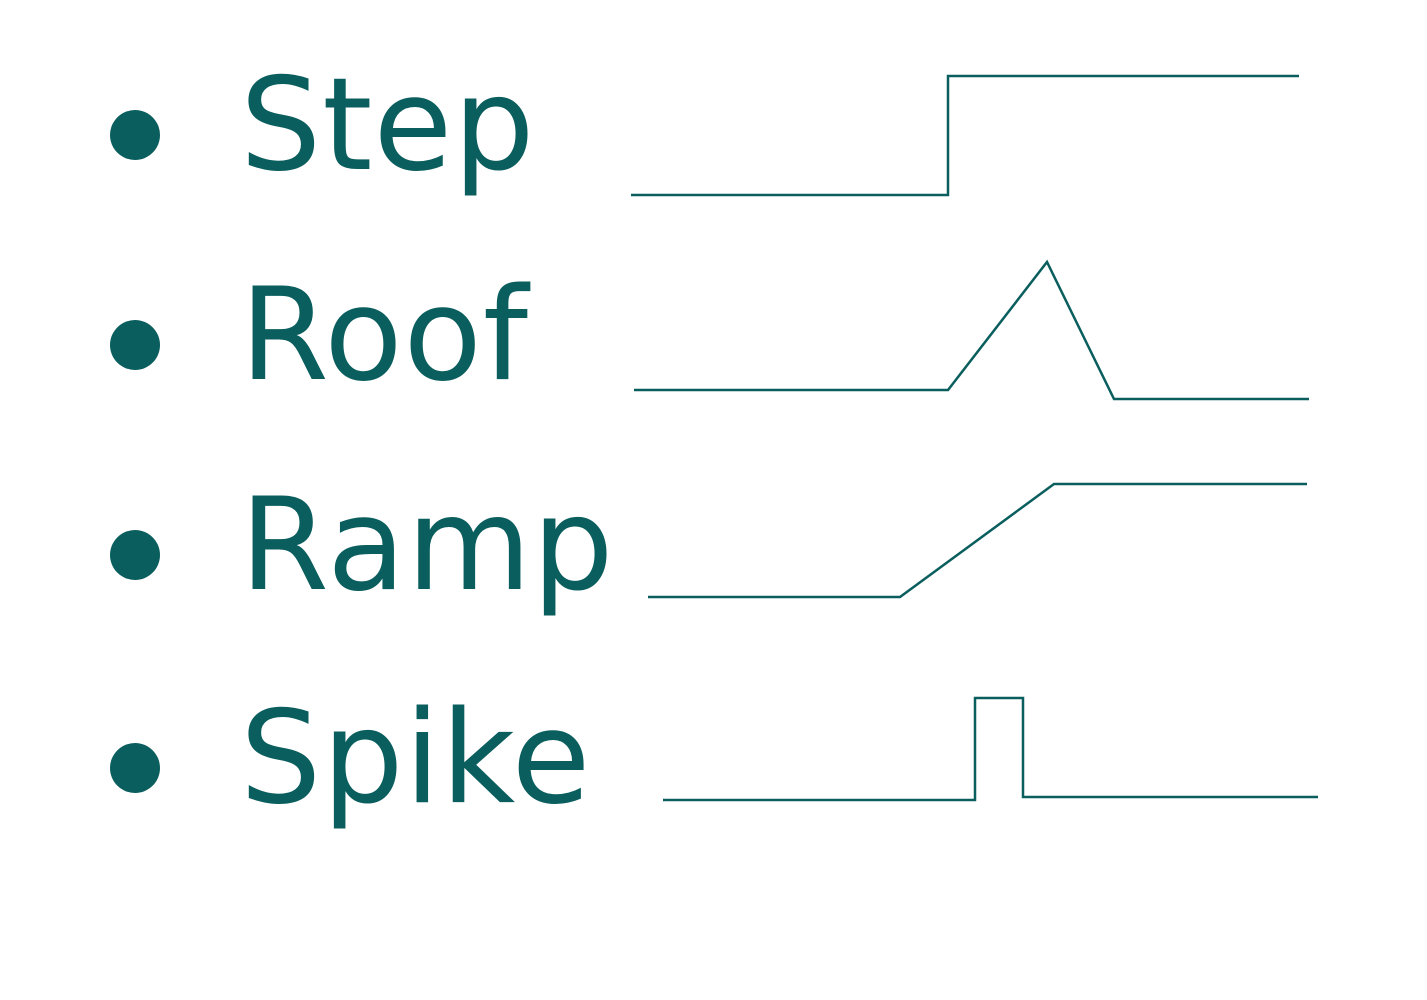  Describe the element at coordinates (388, 125) in the screenshot. I see `item-label: Step` at that location.